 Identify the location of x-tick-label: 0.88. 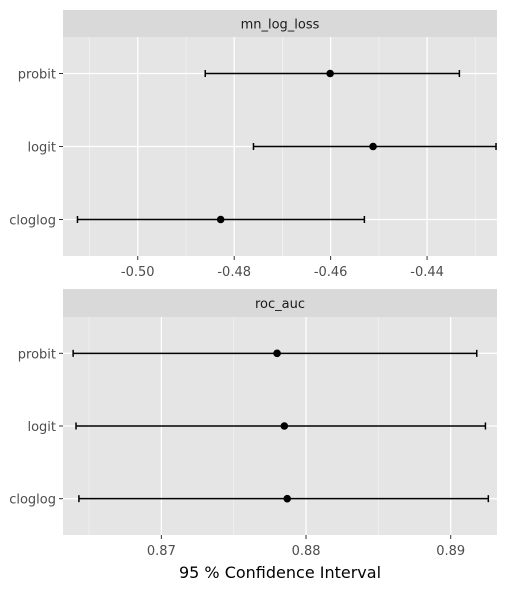
(306, 551).